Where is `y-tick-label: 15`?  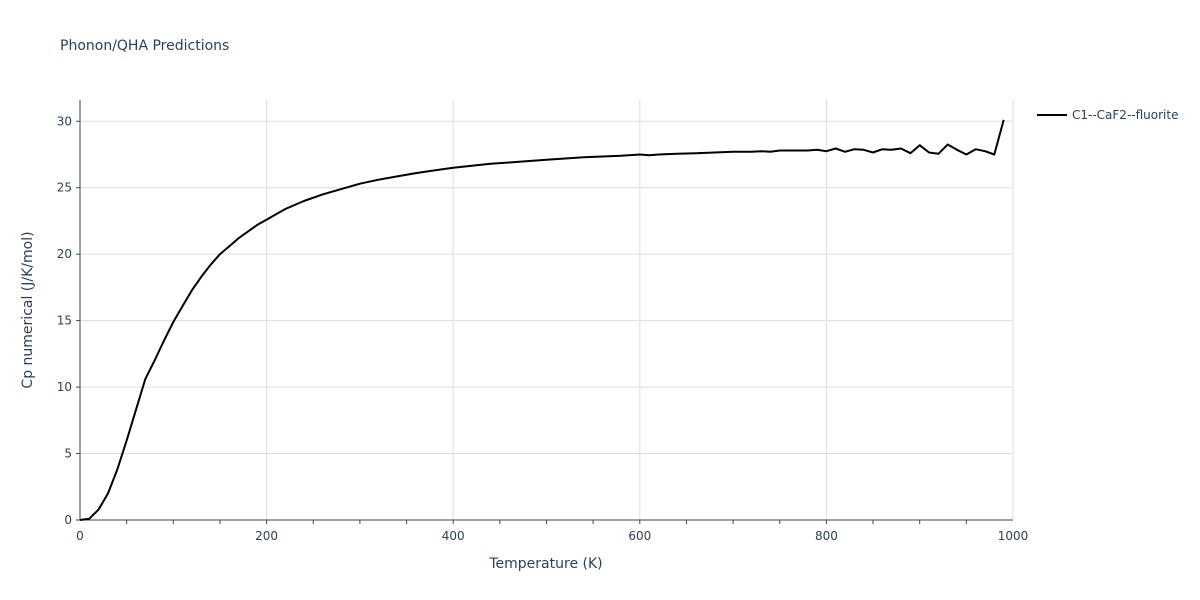 y-tick-label: 15 is located at coordinates (64, 321).